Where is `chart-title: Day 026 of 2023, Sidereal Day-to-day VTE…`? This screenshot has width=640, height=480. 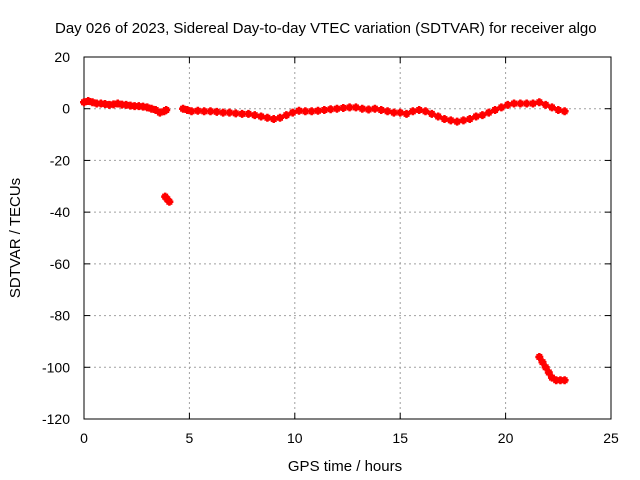 chart-title: Day 026 of 2023, Sidereal Day-to-day VTE… is located at coordinates (326, 28).